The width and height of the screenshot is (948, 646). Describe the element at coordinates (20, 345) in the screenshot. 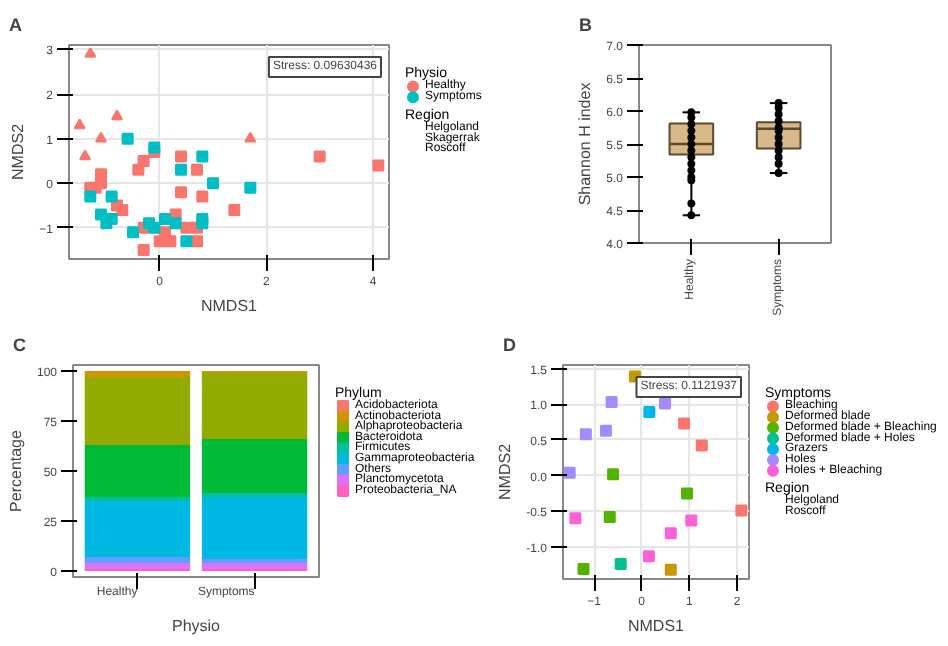

I see `chart-title: C` at that location.